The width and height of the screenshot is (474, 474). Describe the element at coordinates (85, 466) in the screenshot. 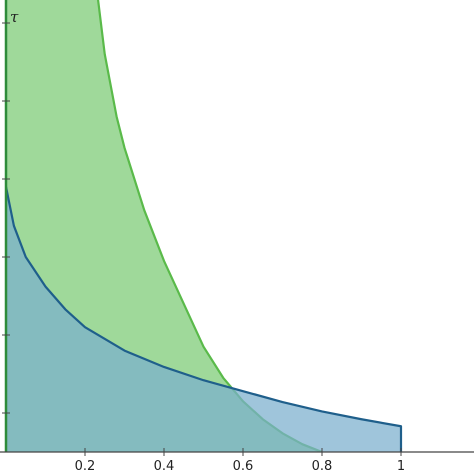

I see `x-tick-label: 0.2` at that location.